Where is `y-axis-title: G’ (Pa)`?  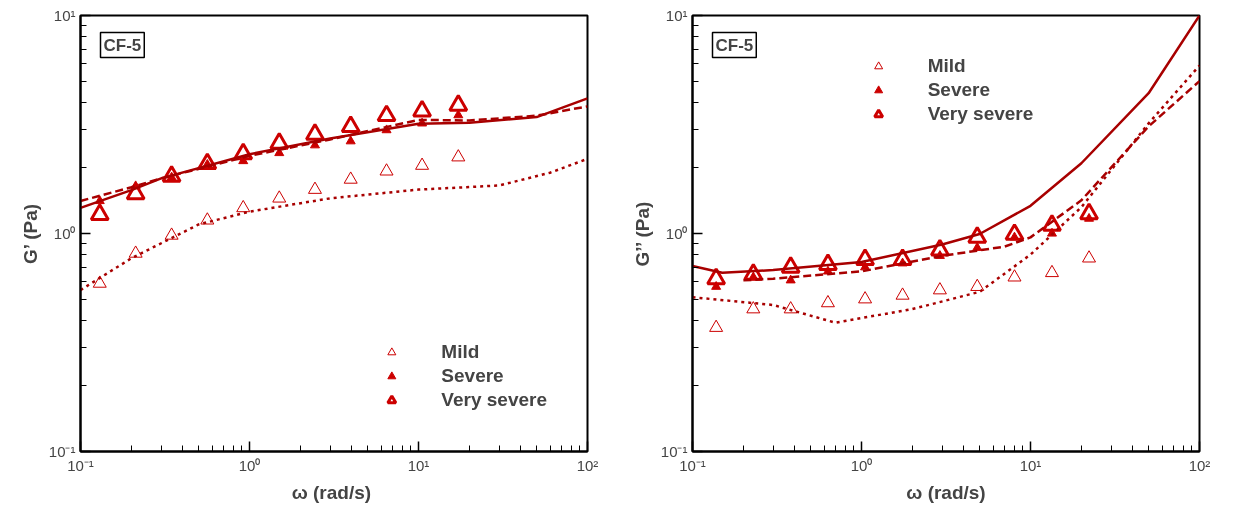 y-axis-title: G’ (Pa) is located at coordinates (30, 234).